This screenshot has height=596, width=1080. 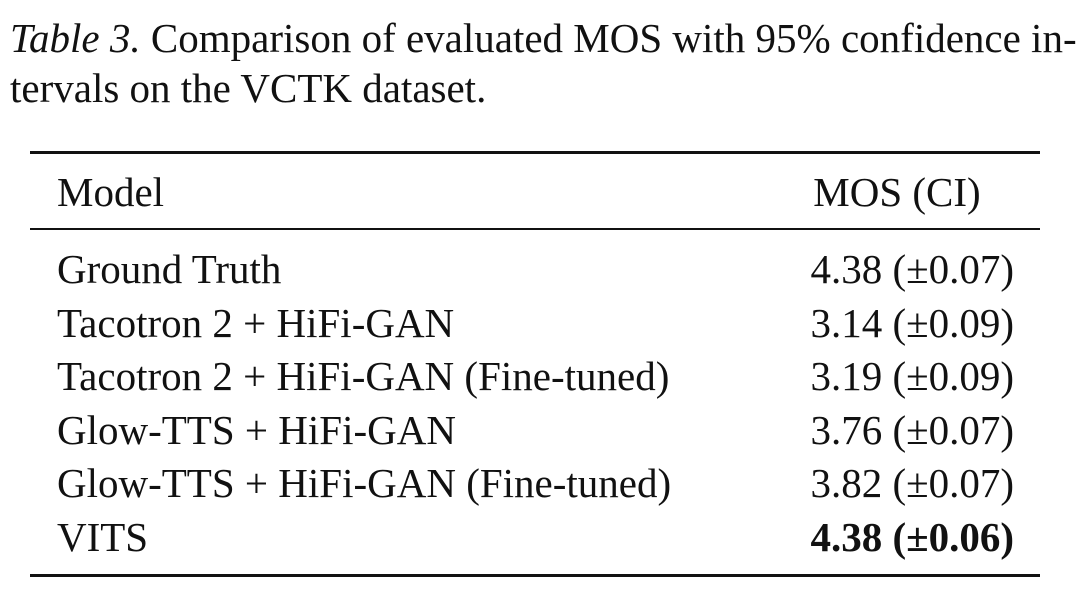 I want to click on model-cell: Tacotron 2 + HiFi-GAN (Fine-tuned), so click(x=363, y=376).